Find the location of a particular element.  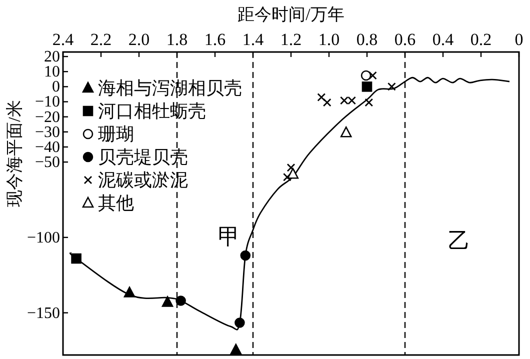

legend-label: 贝壳堤贝壳 is located at coordinates (143, 157).